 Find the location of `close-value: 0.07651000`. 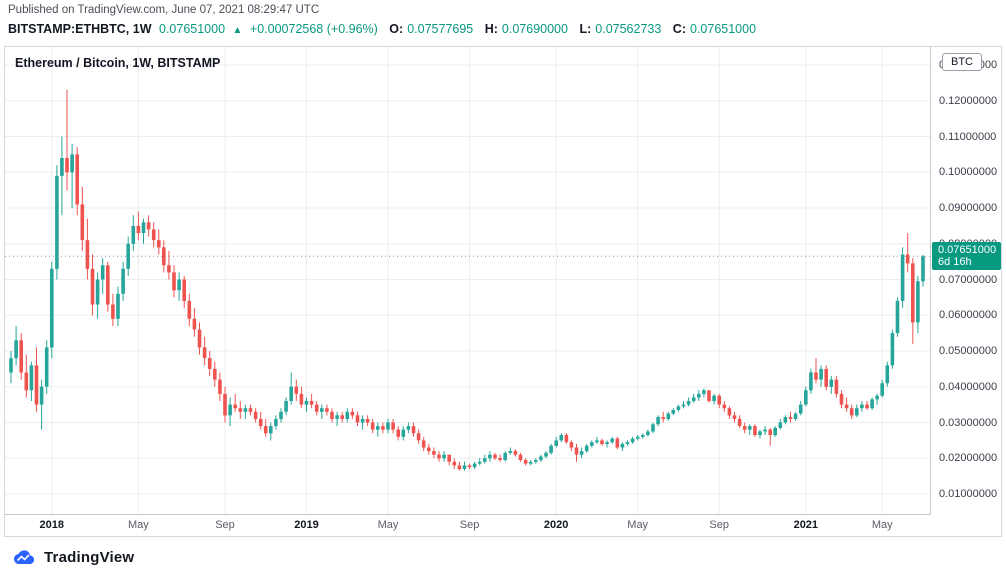

close-value: 0.07651000 is located at coordinates (723, 29).